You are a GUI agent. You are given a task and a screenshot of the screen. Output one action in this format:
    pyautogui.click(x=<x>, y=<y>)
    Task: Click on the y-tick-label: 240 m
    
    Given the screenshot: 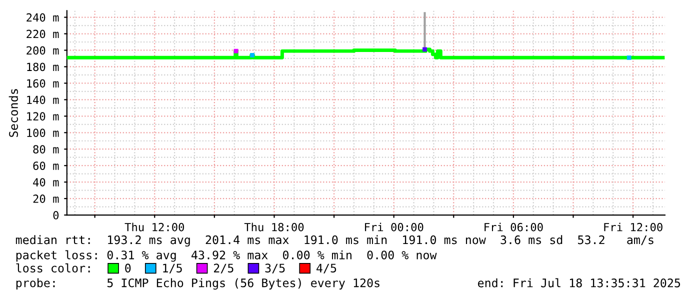 What is the action you would take?
    pyautogui.click(x=42, y=17)
    